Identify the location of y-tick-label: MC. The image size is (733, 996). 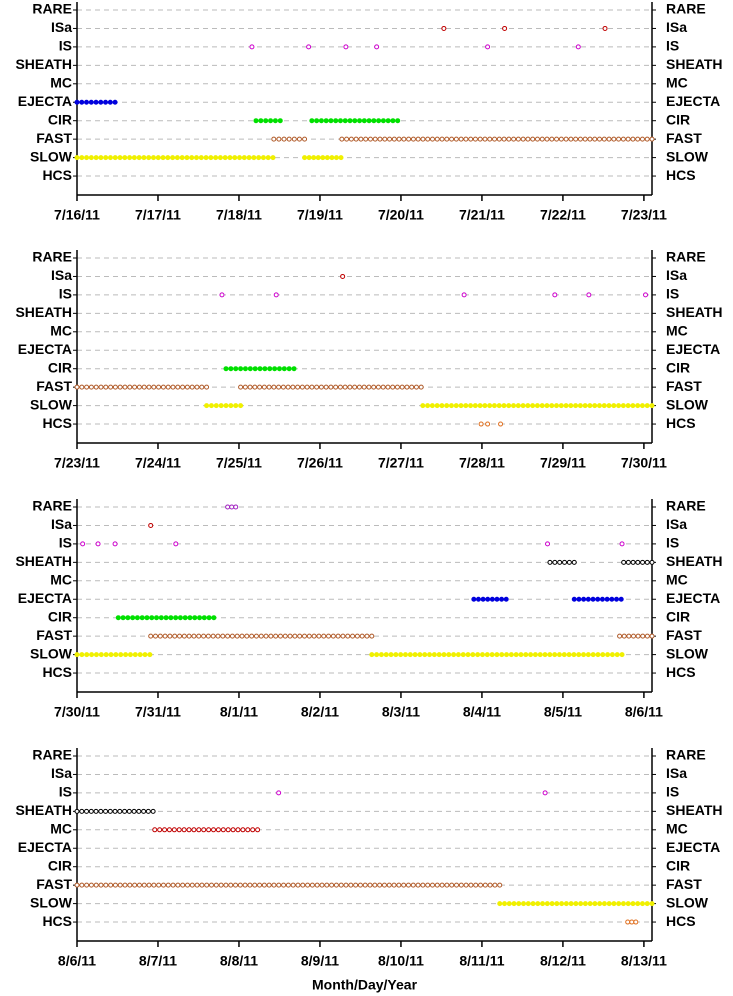
(61, 829).